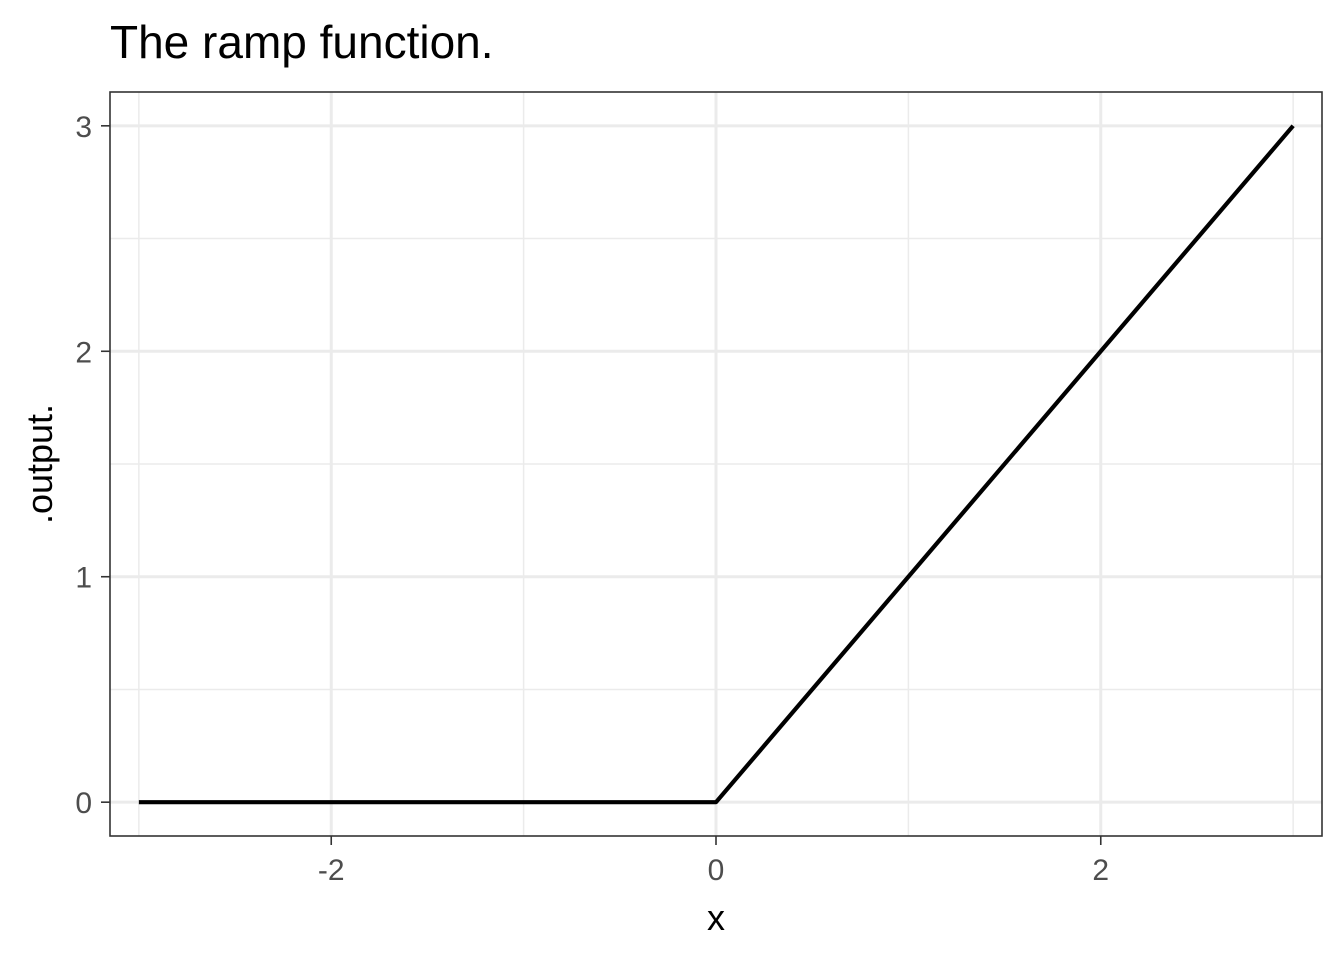  What do you see at coordinates (39, 464) in the screenshot?
I see `y-axis-title: .output.` at bounding box center [39, 464].